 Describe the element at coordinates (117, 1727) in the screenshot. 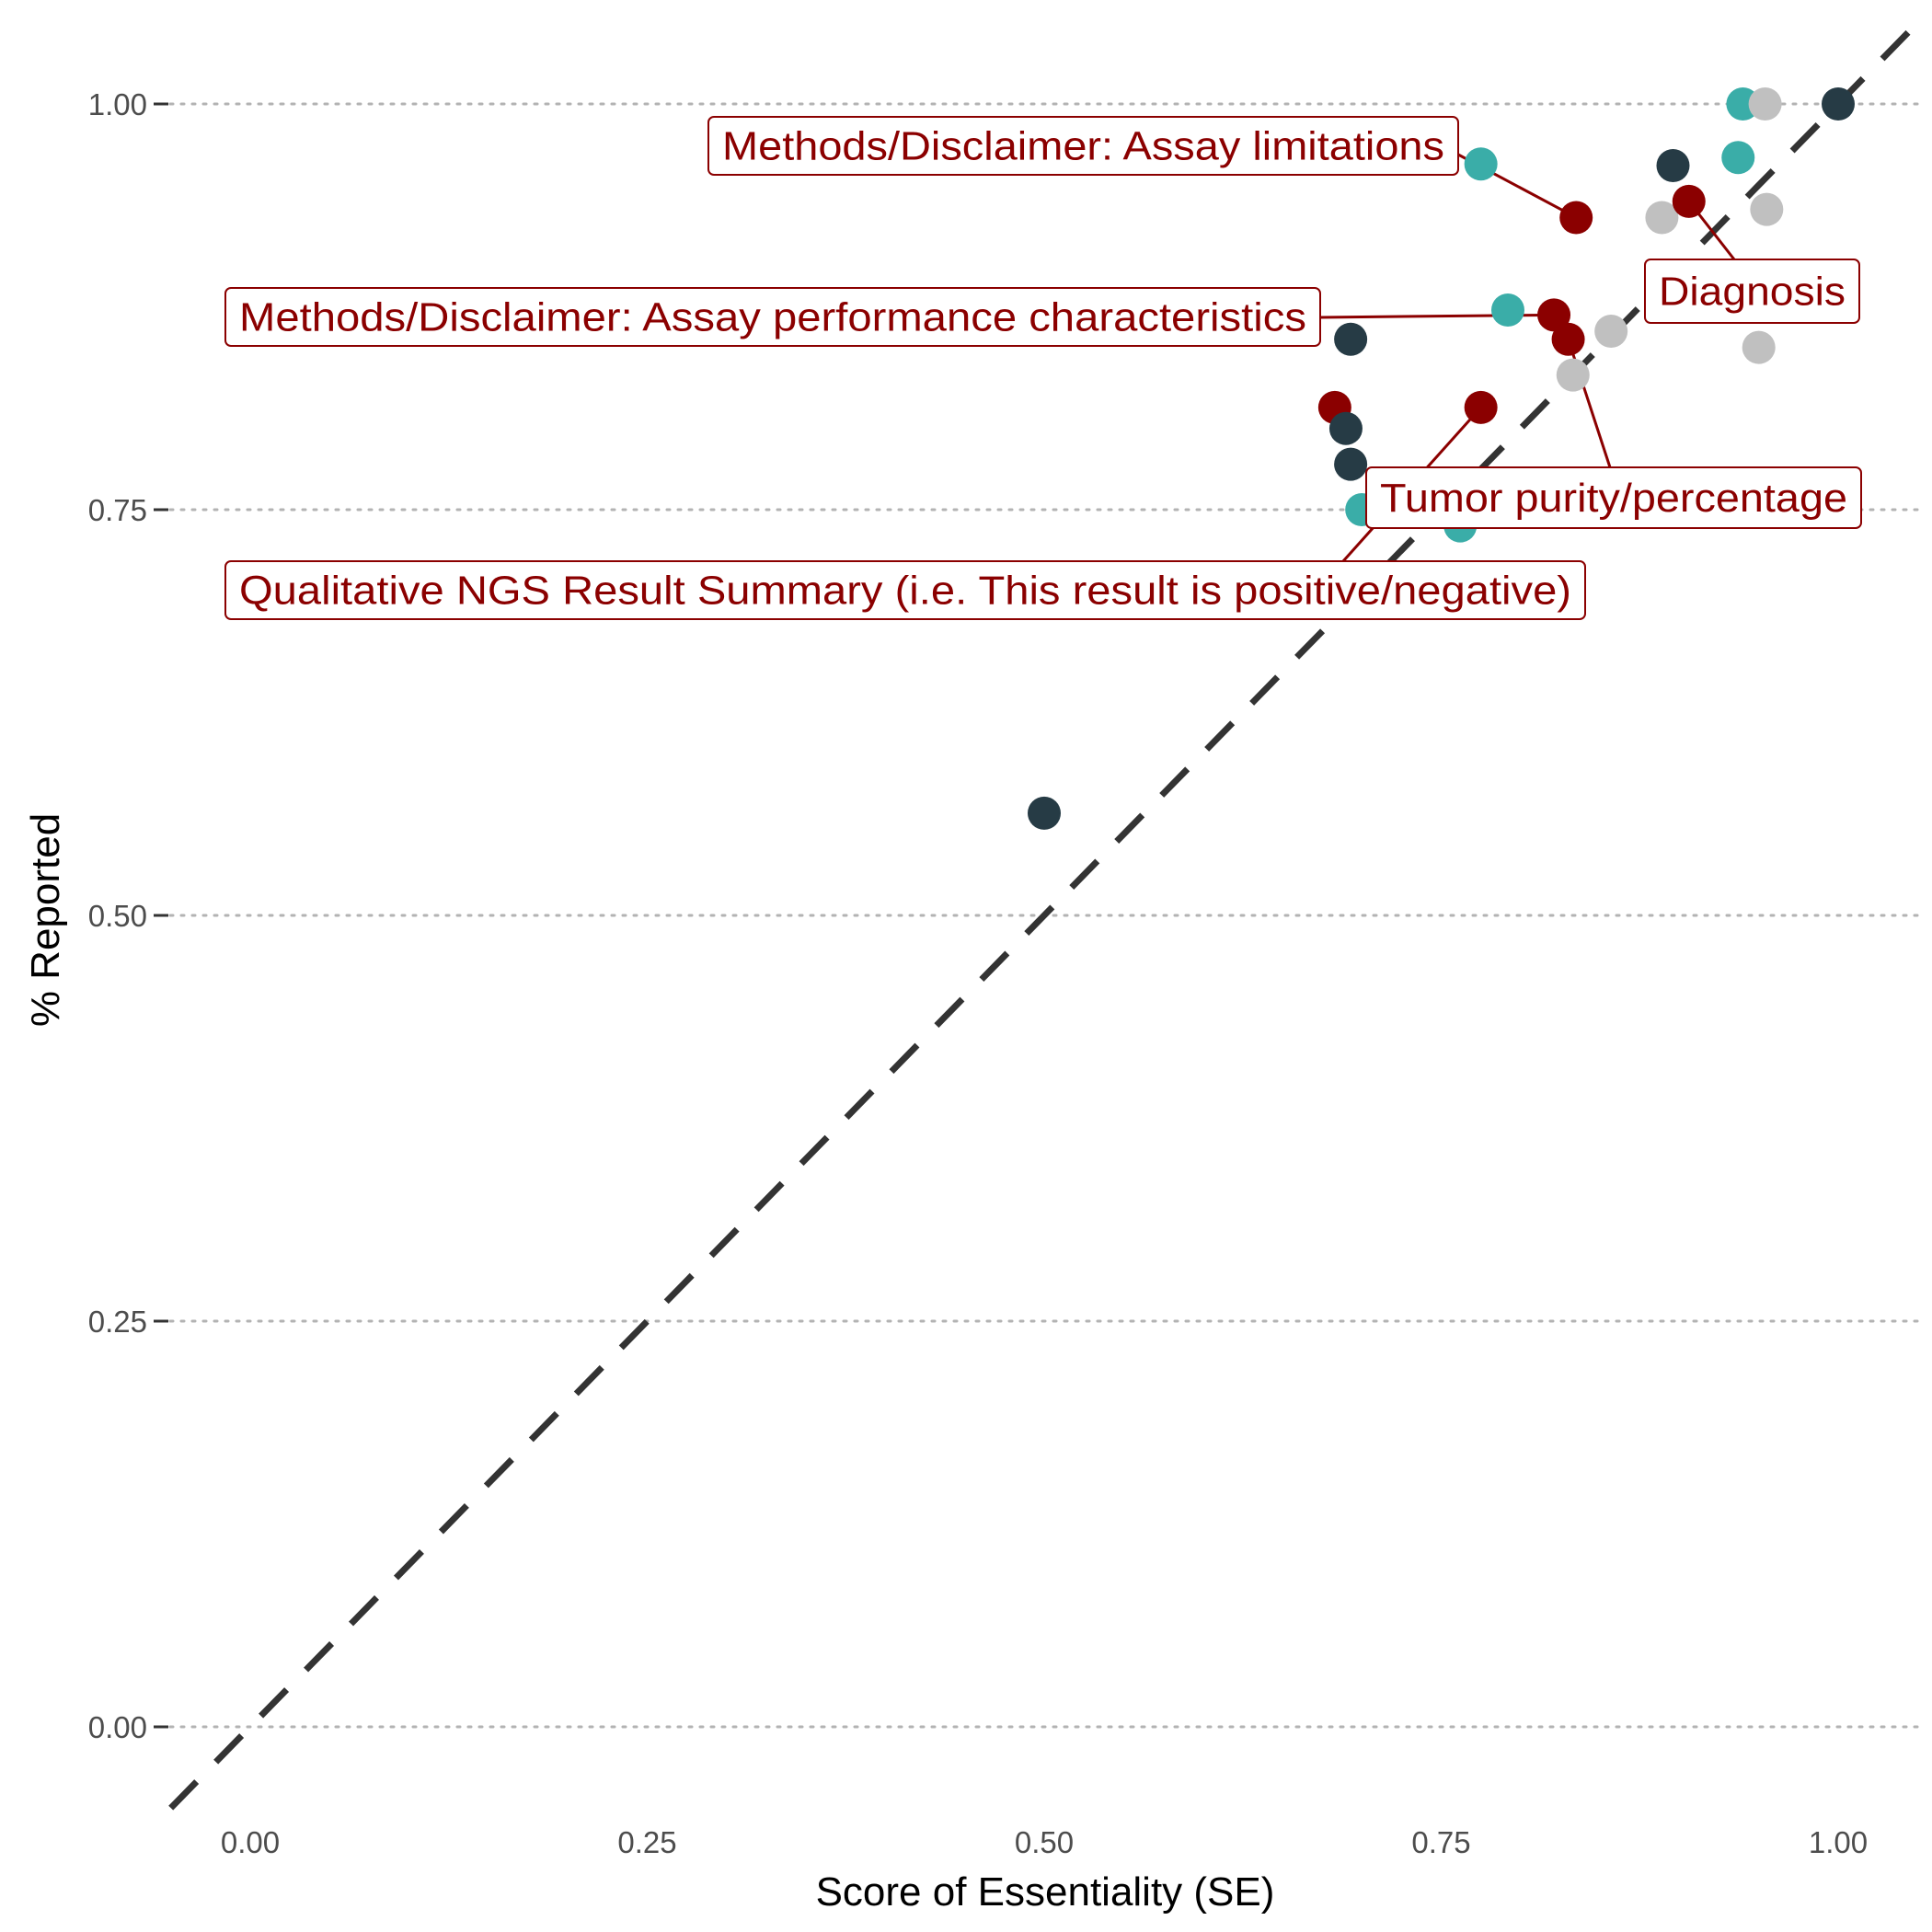

I see `y-tick-label: 0.00` at that location.